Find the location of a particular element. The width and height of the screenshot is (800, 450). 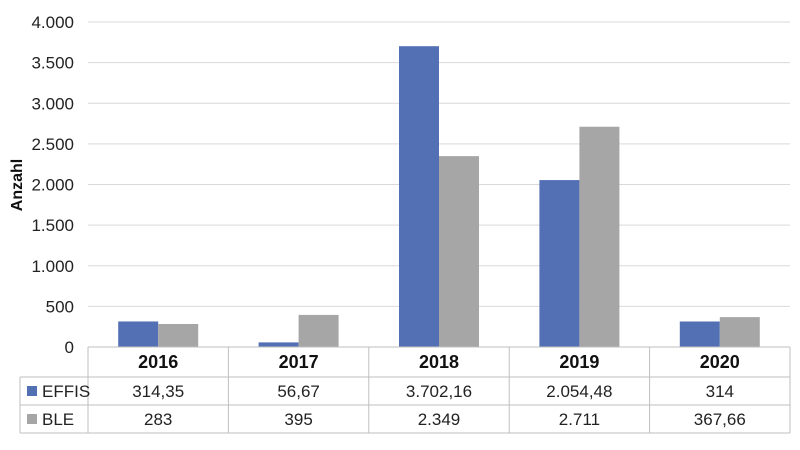

y-tick-label: 1.000 is located at coordinates (52, 266).